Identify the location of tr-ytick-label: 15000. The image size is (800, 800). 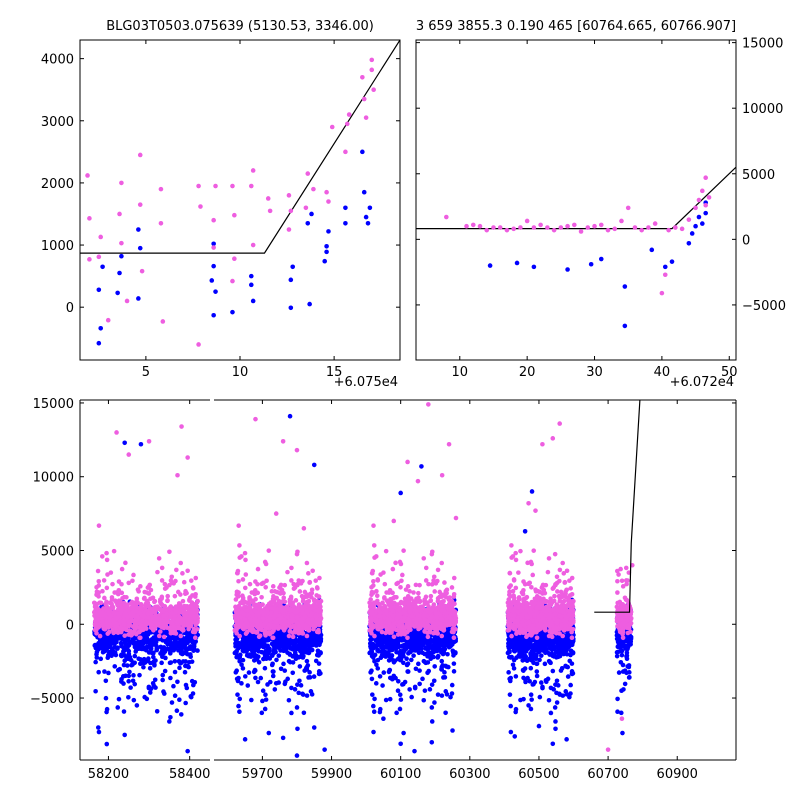
(762, 44).